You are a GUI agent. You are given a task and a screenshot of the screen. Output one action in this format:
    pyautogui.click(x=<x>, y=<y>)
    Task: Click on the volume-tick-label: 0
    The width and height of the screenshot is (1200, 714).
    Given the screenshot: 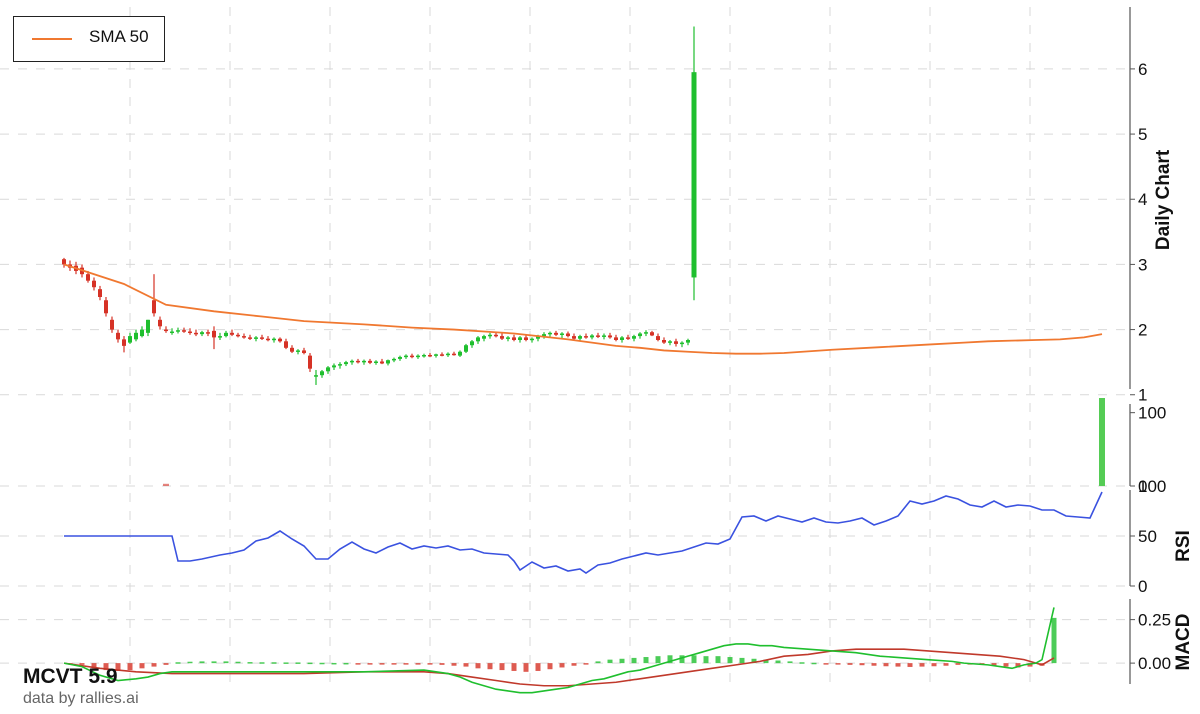 What is the action you would take?
    pyautogui.click(x=1142, y=486)
    